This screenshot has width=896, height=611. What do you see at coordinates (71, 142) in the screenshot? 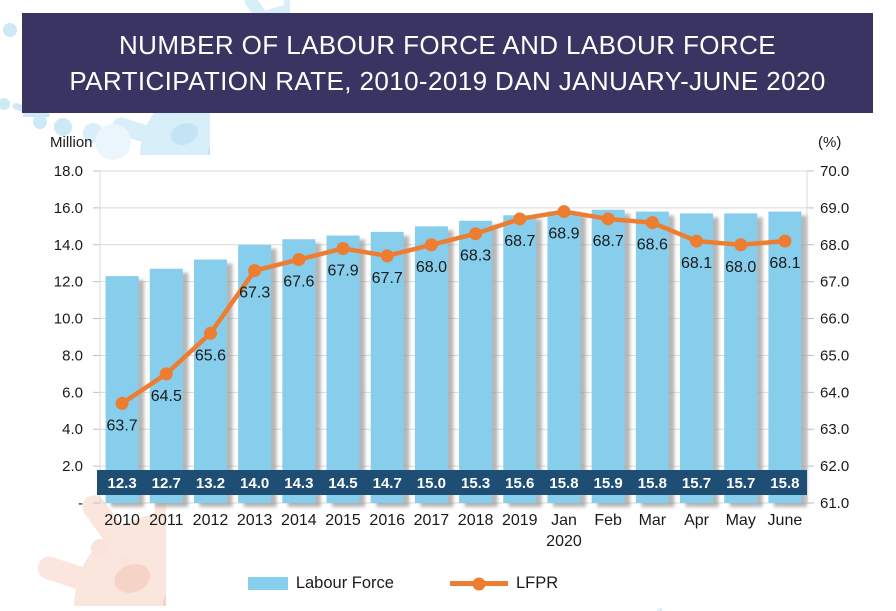
I see `left-axis-title: Million` at bounding box center [71, 142].